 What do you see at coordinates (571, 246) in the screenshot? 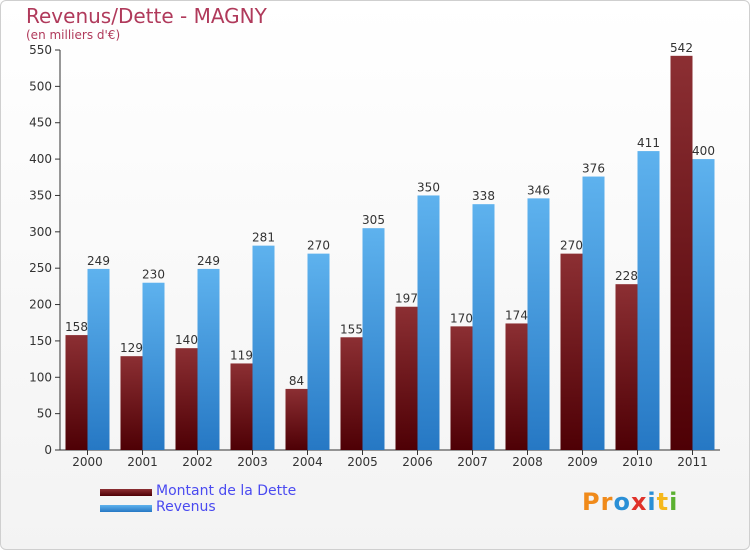
I see `data-label-dette: 270` at bounding box center [571, 246].